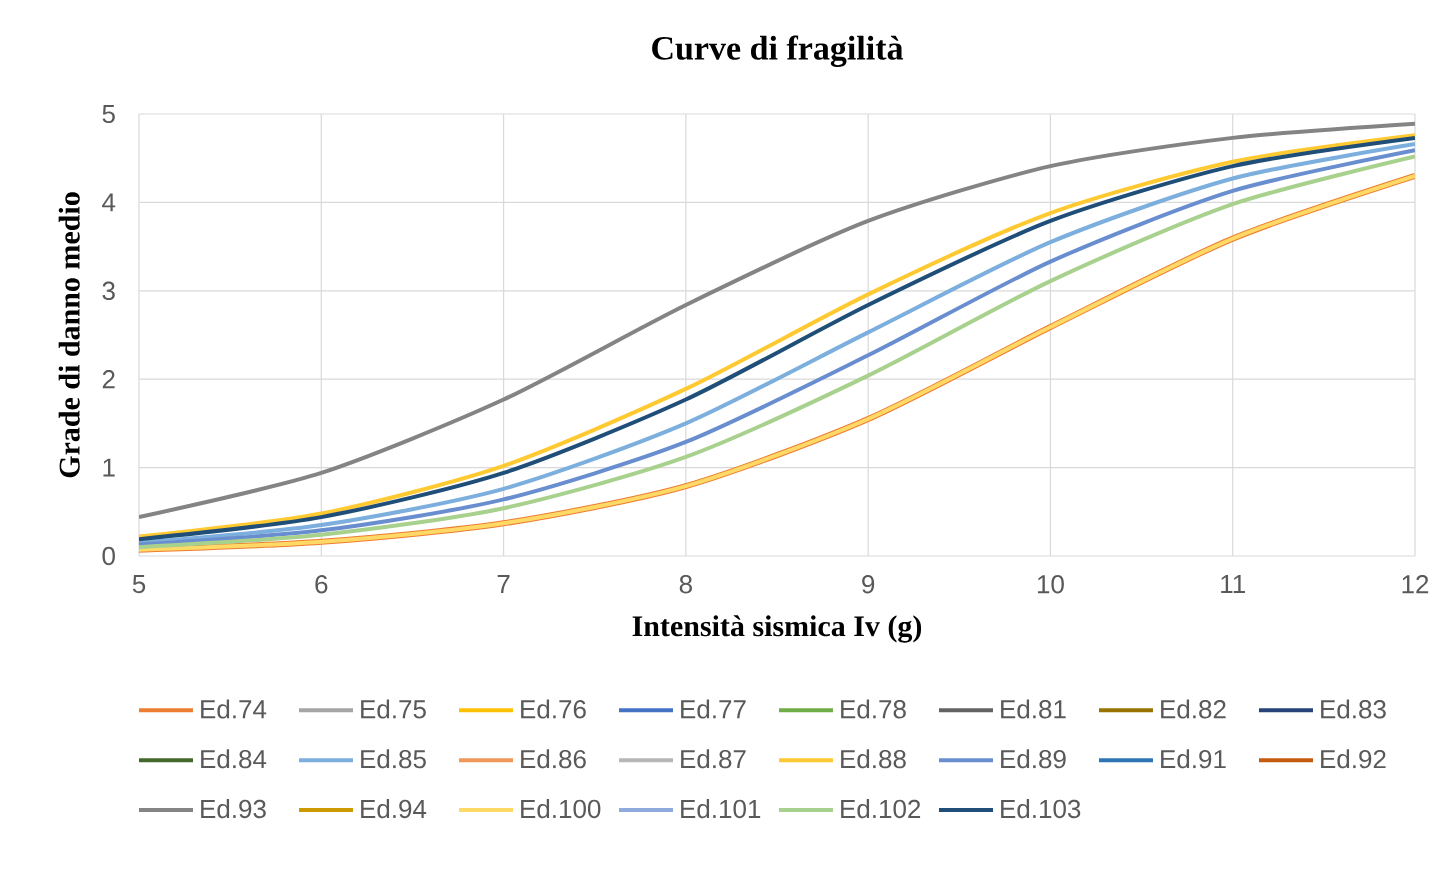 The width and height of the screenshot is (1447, 873). I want to click on legend-label: Ed.82, so click(1193, 709).